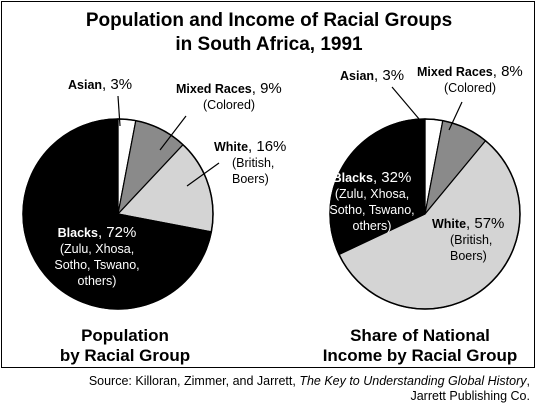  I want to click on population-label-white: White, 16%, so click(250, 146).